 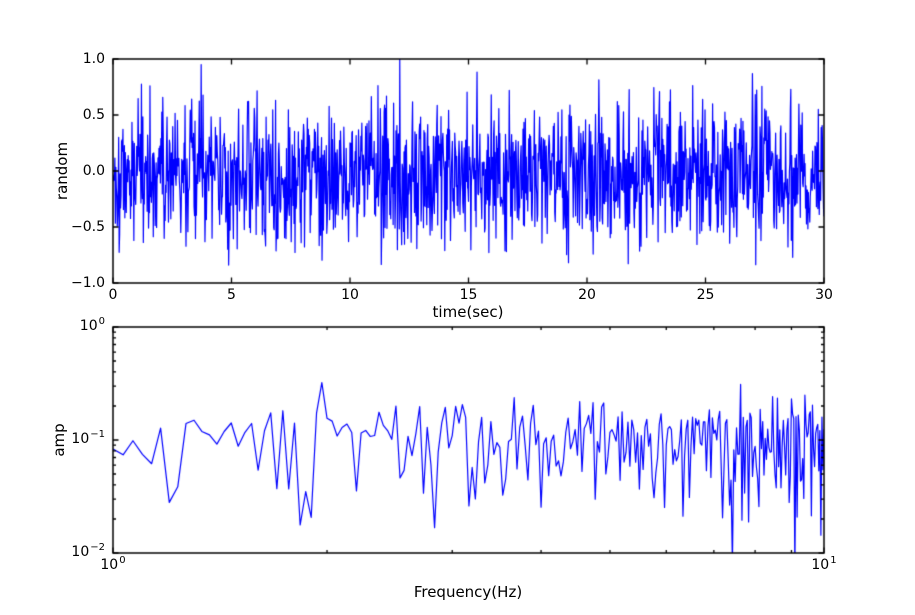 I want to click on x-tick-label: 30, so click(x=824, y=295).